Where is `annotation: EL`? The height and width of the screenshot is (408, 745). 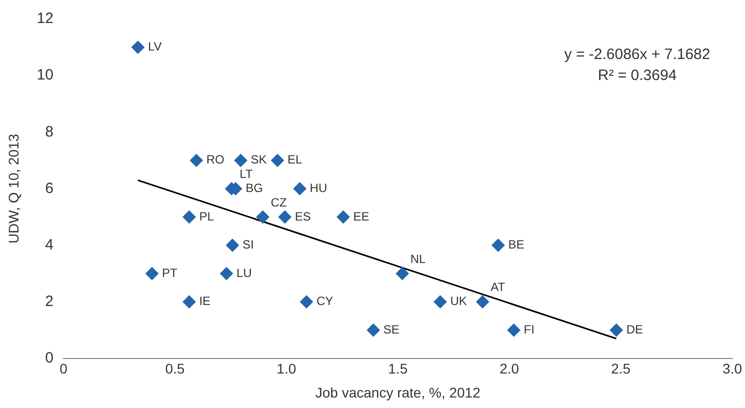 annotation: EL is located at coordinates (294, 159).